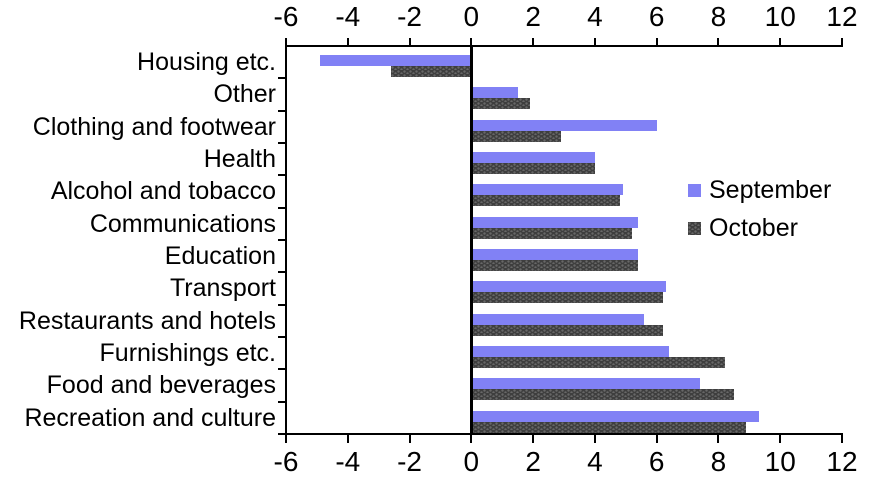 The height and width of the screenshot is (481, 873). What do you see at coordinates (244, 94) in the screenshot?
I see `category-label-other: Other` at bounding box center [244, 94].